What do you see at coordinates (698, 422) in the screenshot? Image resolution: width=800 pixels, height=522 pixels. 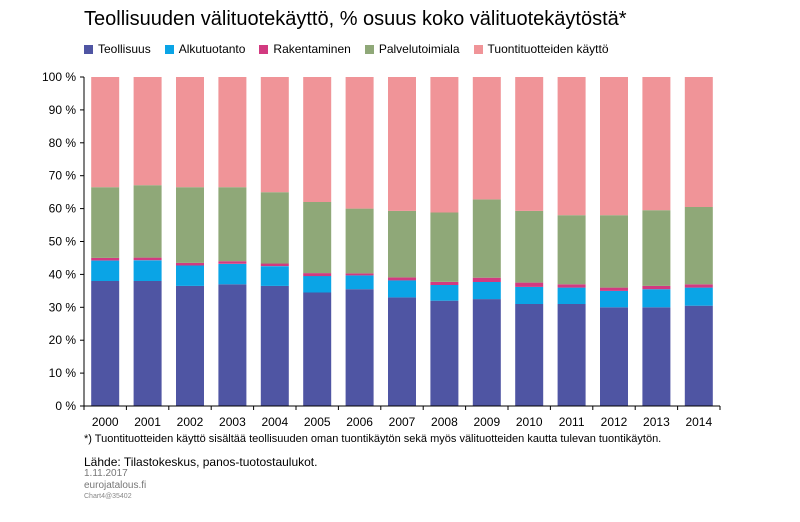 I see `x-tick-label: 2014` at bounding box center [698, 422].